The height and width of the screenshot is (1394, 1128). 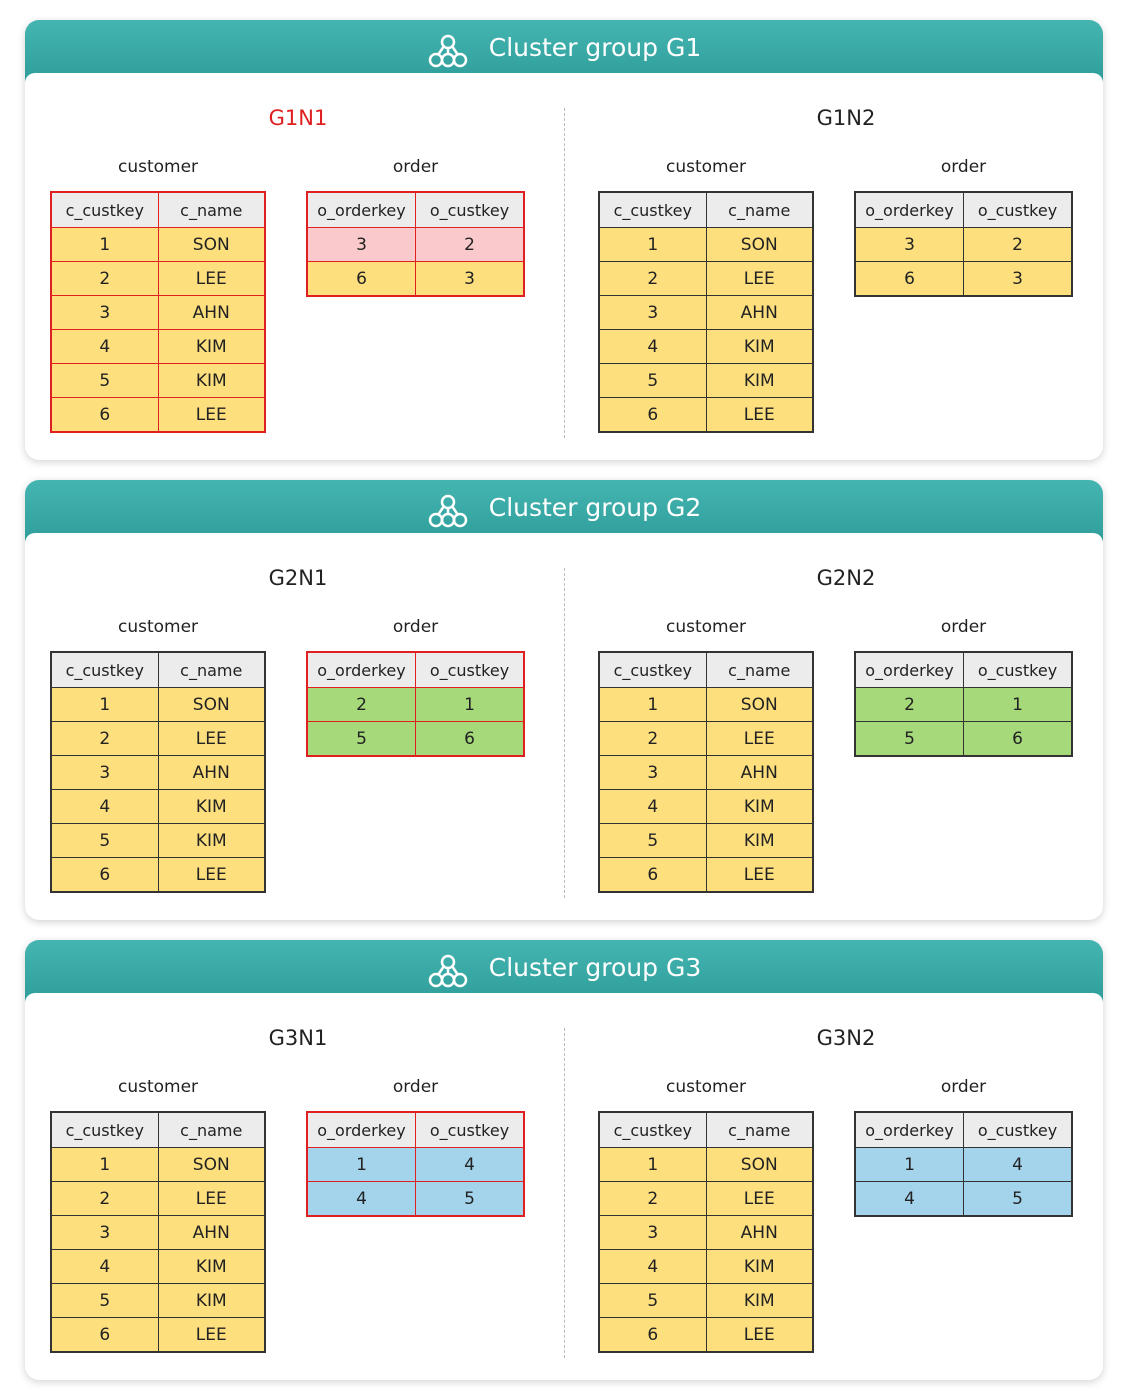 I want to click on data-table: o_orderkey o_custkey 1 4 4 5, so click(x=415, y=1164).